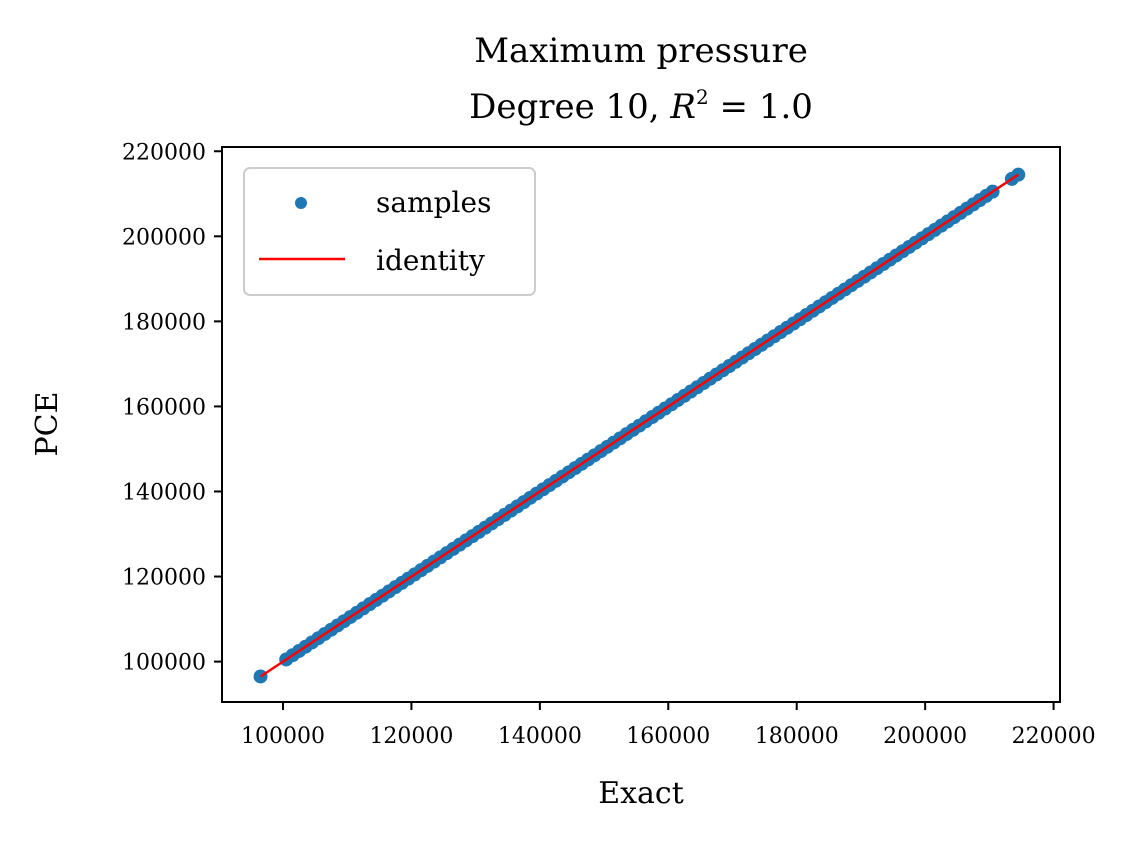 This screenshot has height=844, width=1140. What do you see at coordinates (641, 51) in the screenshot?
I see `chart-title: Maximum pressure` at bounding box center [641, 51].